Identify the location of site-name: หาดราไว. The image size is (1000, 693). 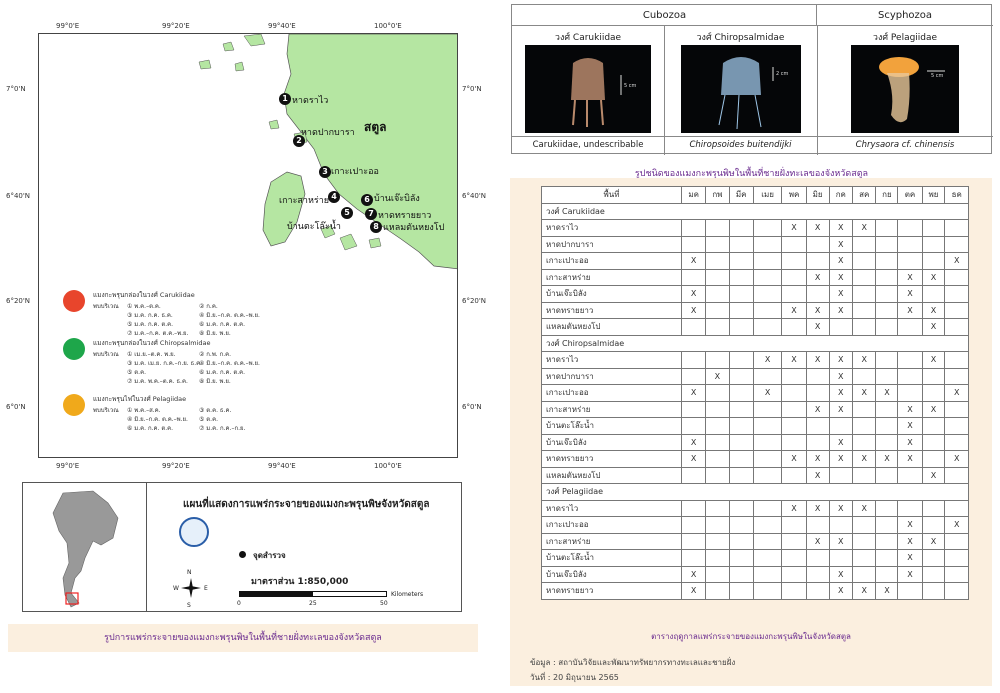
(611, 508).